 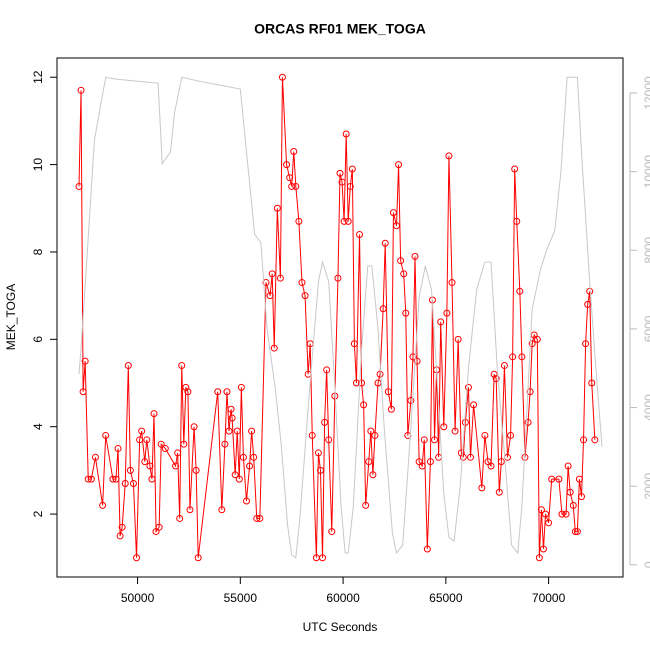 I want to click on y-tick-label: 4, so click(x=38, y=426).